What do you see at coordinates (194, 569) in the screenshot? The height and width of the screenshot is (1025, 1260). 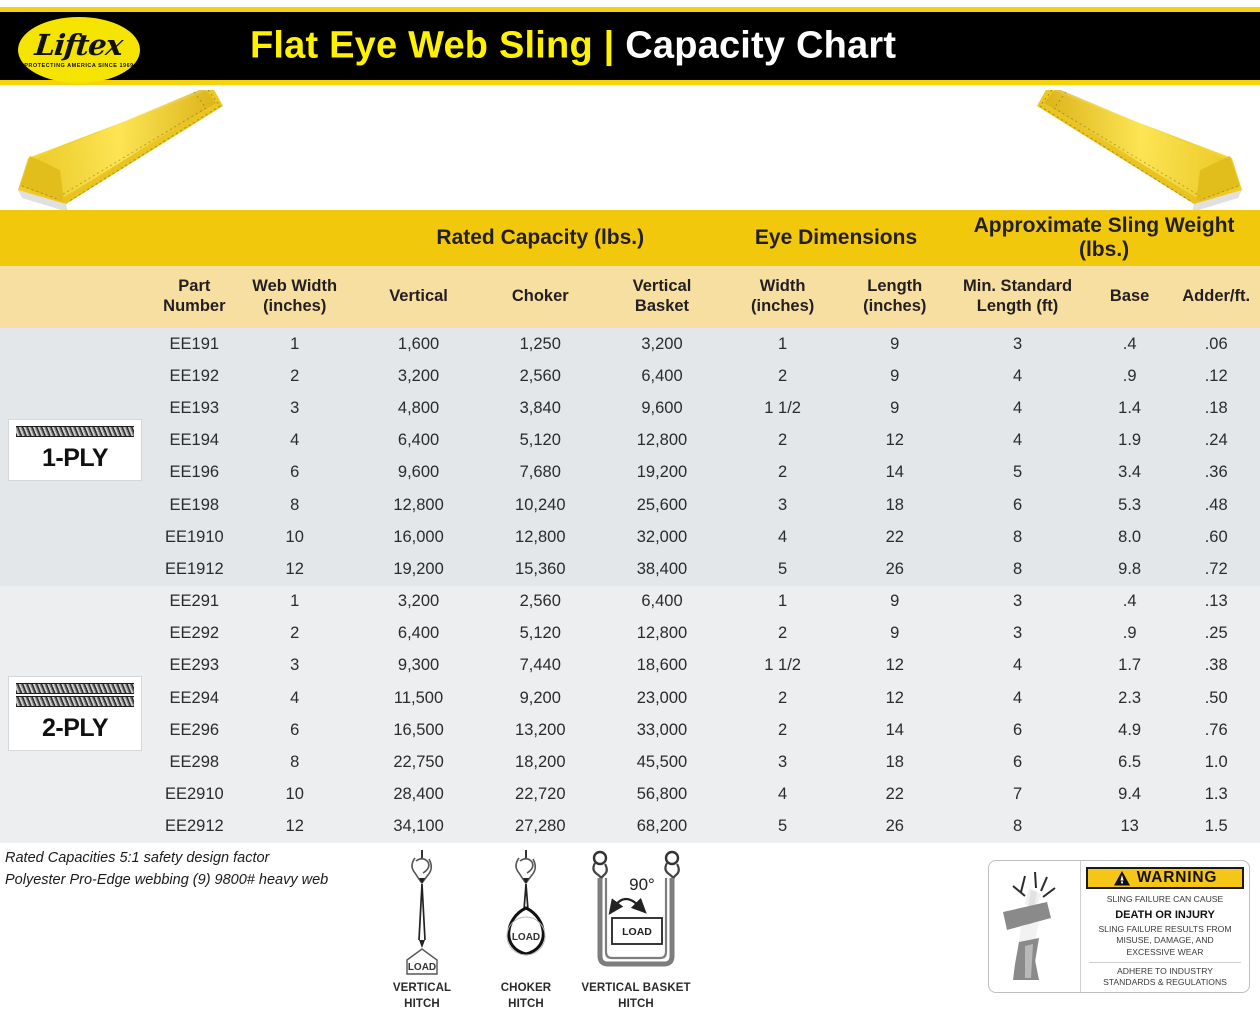 I see `cell-part-number: EE1912` at bounding box center [194, 569].